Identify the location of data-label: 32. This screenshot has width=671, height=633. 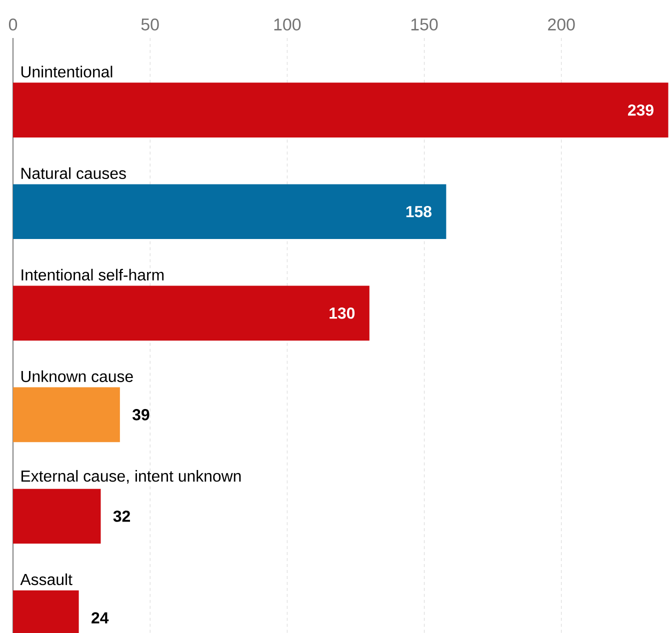
(121, 516).